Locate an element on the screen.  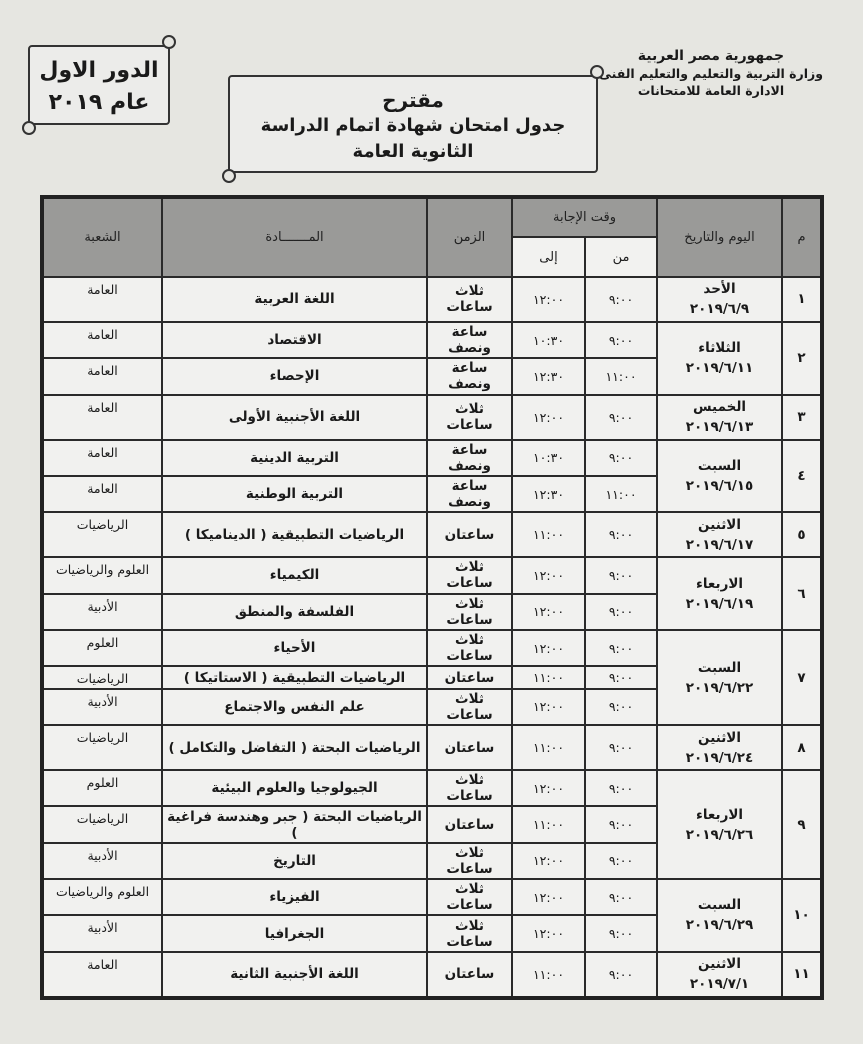
header-subject: المـــــــادة is located at coordinates (294, 237).